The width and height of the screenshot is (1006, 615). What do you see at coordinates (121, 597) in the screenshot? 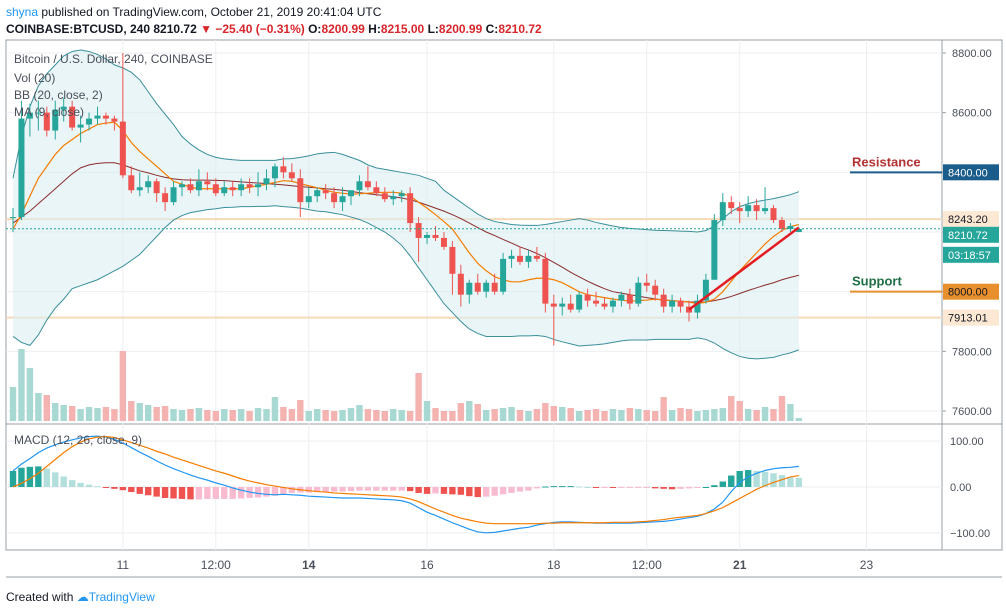
I see `footer-brand: TradingView` at bounding box center [121, 597].